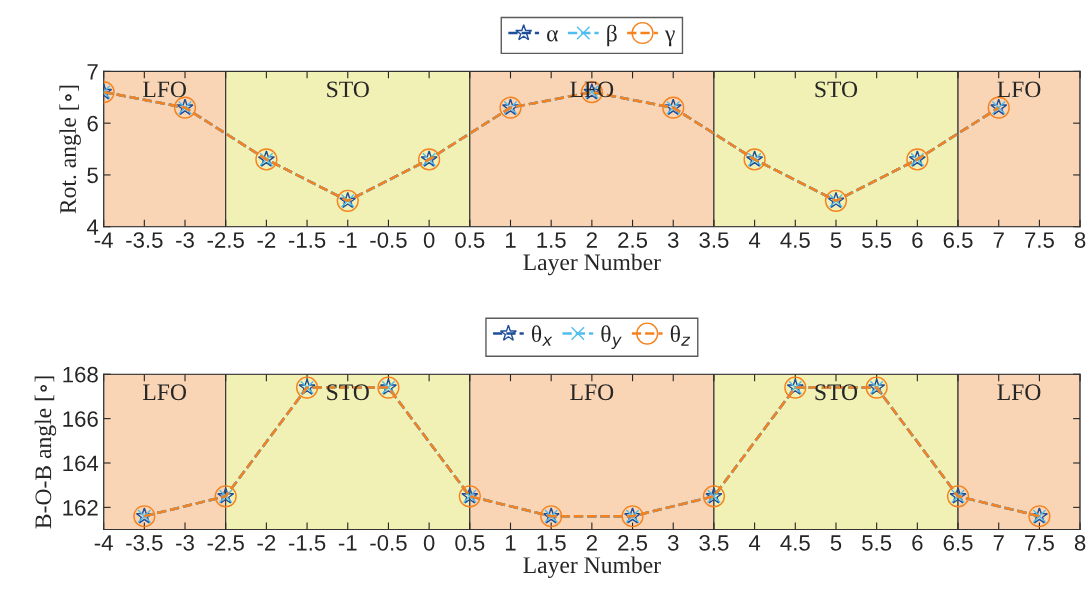 This screenshot has width=1091, height=595. Describe the element at coordinates (92, 175) in the screenshot. I see `y-tick-label: 5` at that location.